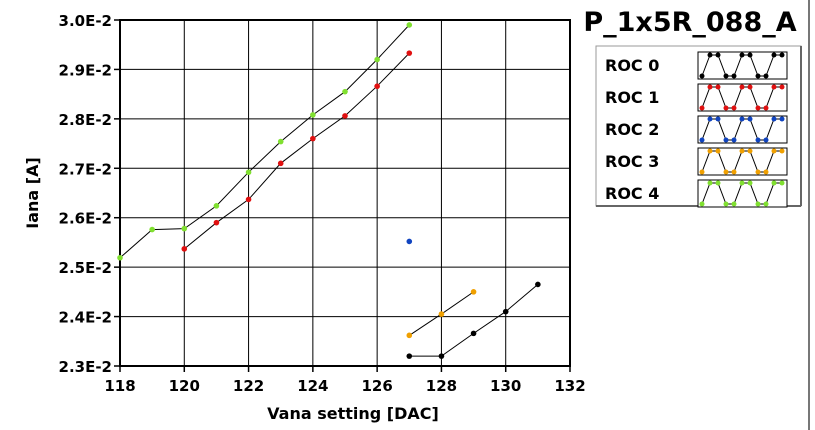 This screenshot has width=815, height=430. I want to click on legend-entry: ROC 1, so click(696, 97).